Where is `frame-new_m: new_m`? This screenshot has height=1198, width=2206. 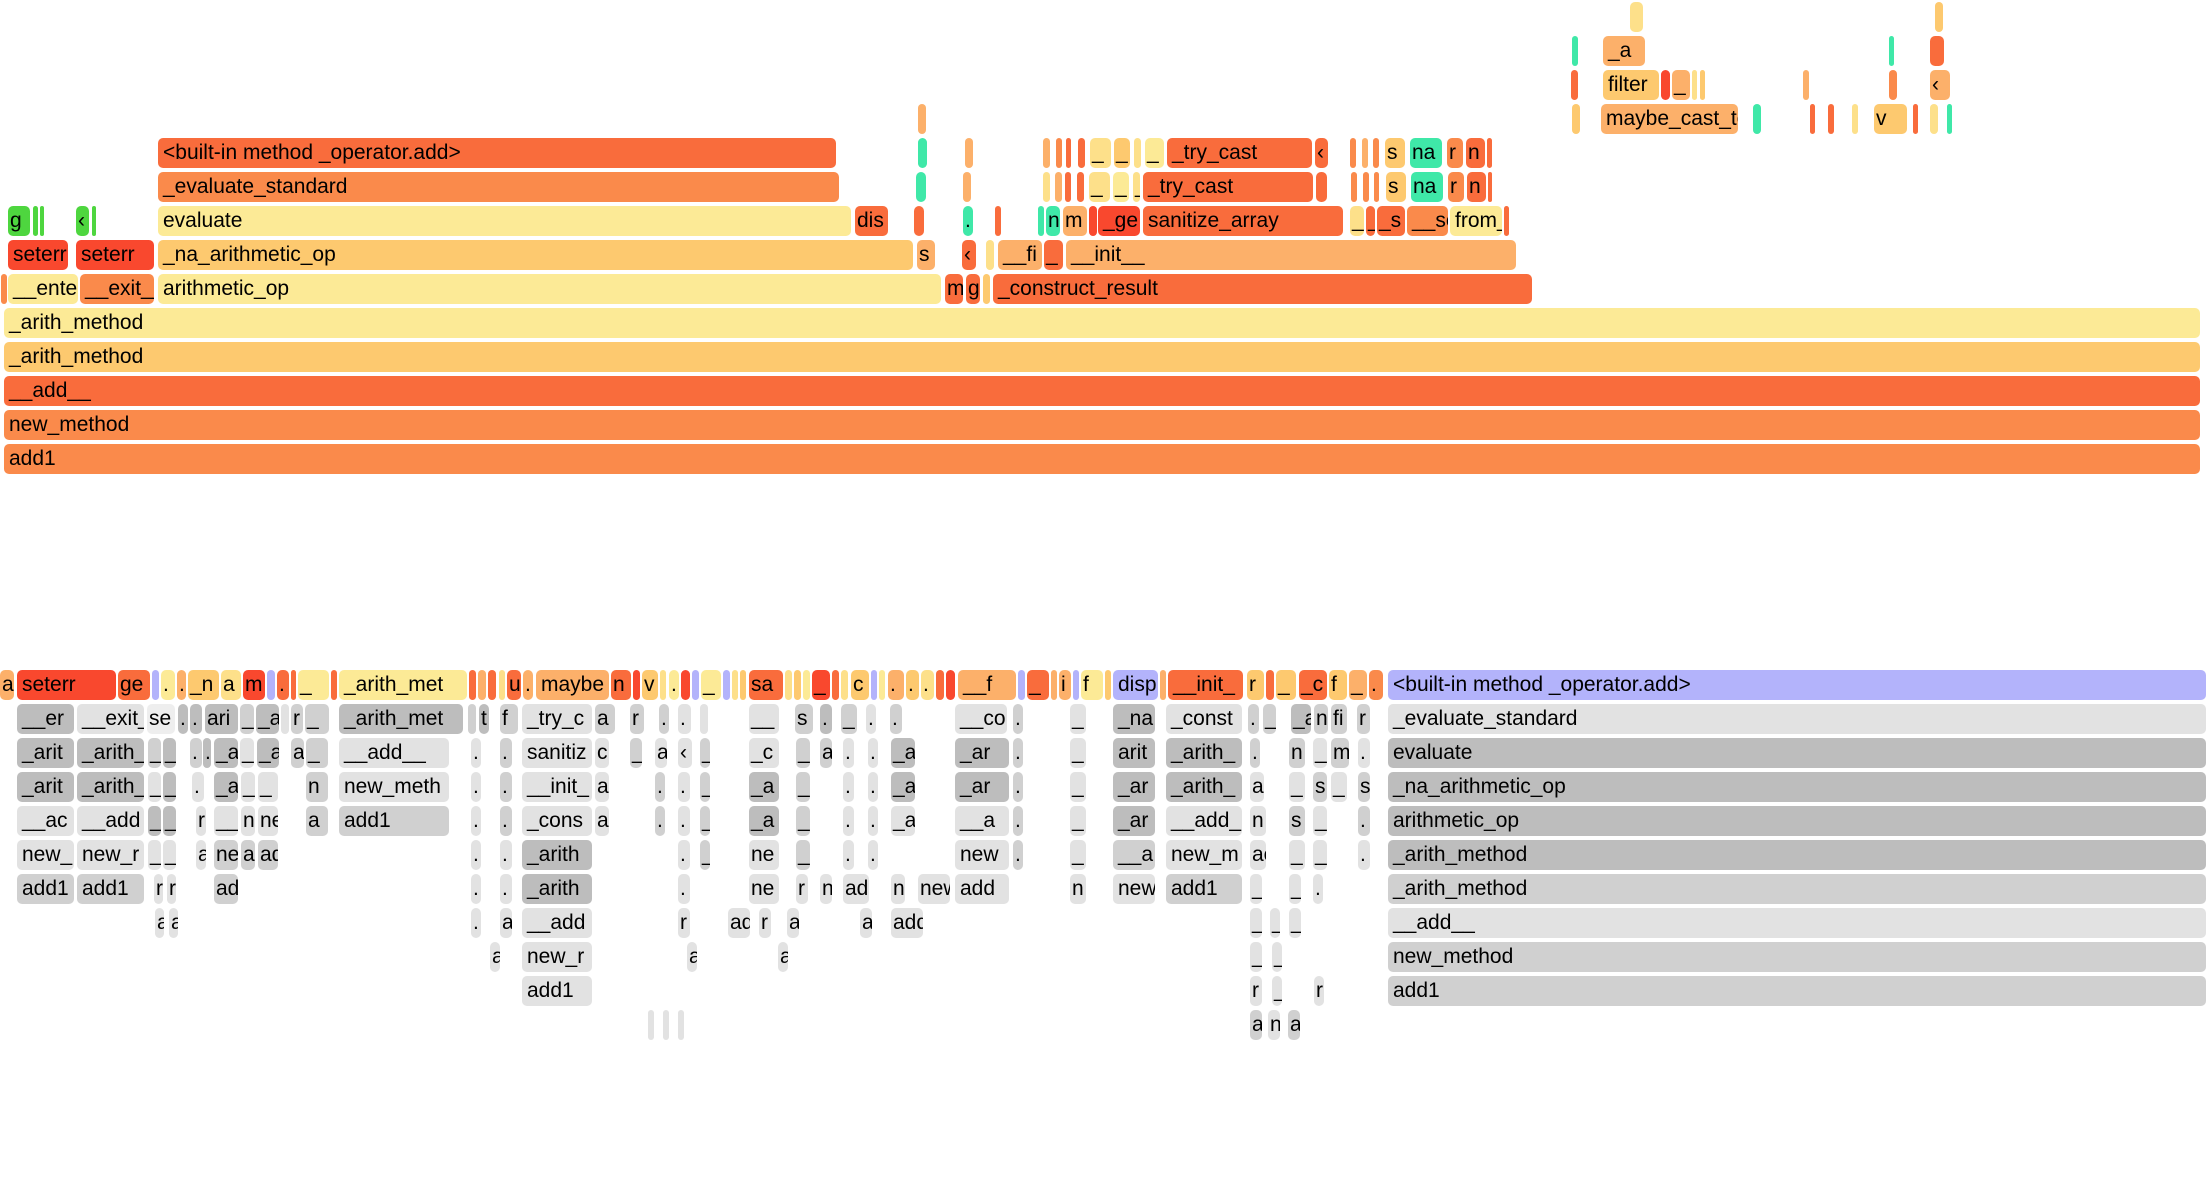 frame-new_m: new_m is located at coordinates (1204, 855).